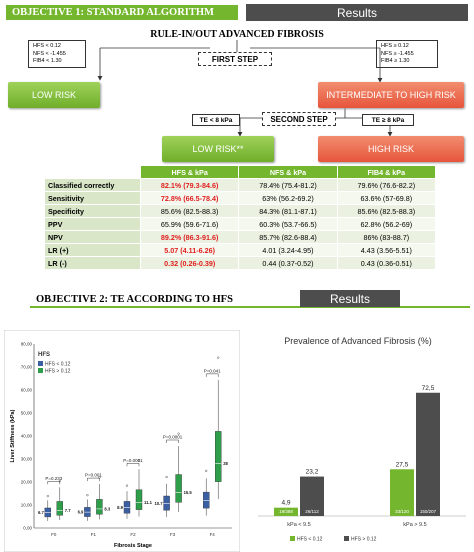 Image resolution: width=474 pixels, height=552 pixels. What do you see at coordinates (47, 61) in the screenshot?
I see `criteria-line: FIB4 < 1.30` at bounding box center [47, 61].